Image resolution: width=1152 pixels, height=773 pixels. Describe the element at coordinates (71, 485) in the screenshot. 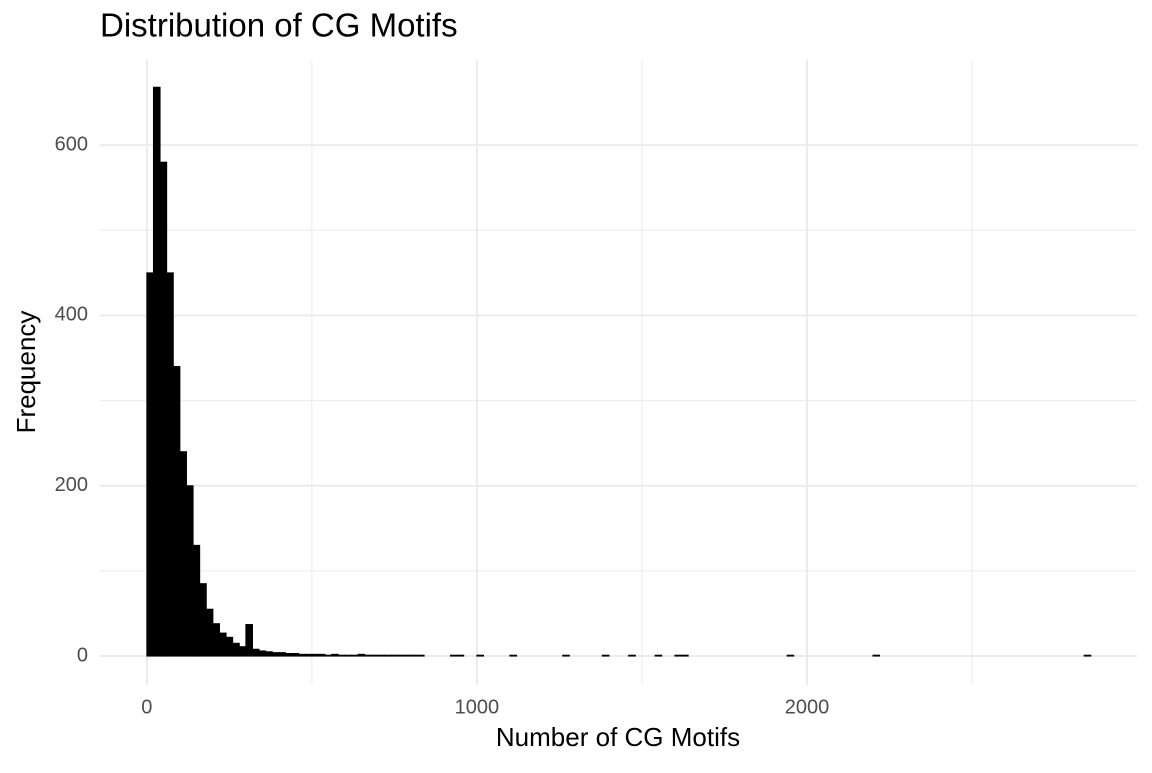

I see `y-tick-label: 200` at that location.